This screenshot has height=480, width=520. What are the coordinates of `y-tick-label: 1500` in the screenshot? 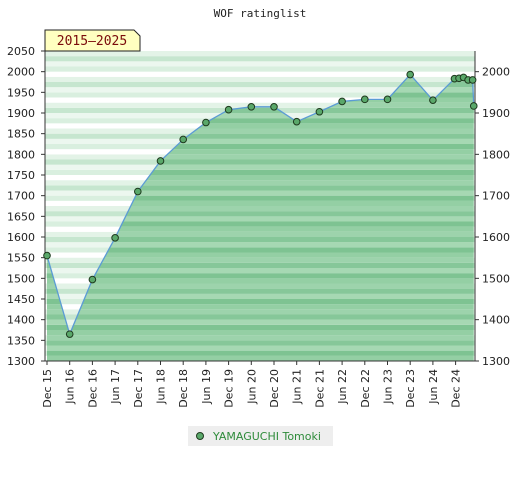 It's located at (21, 278).